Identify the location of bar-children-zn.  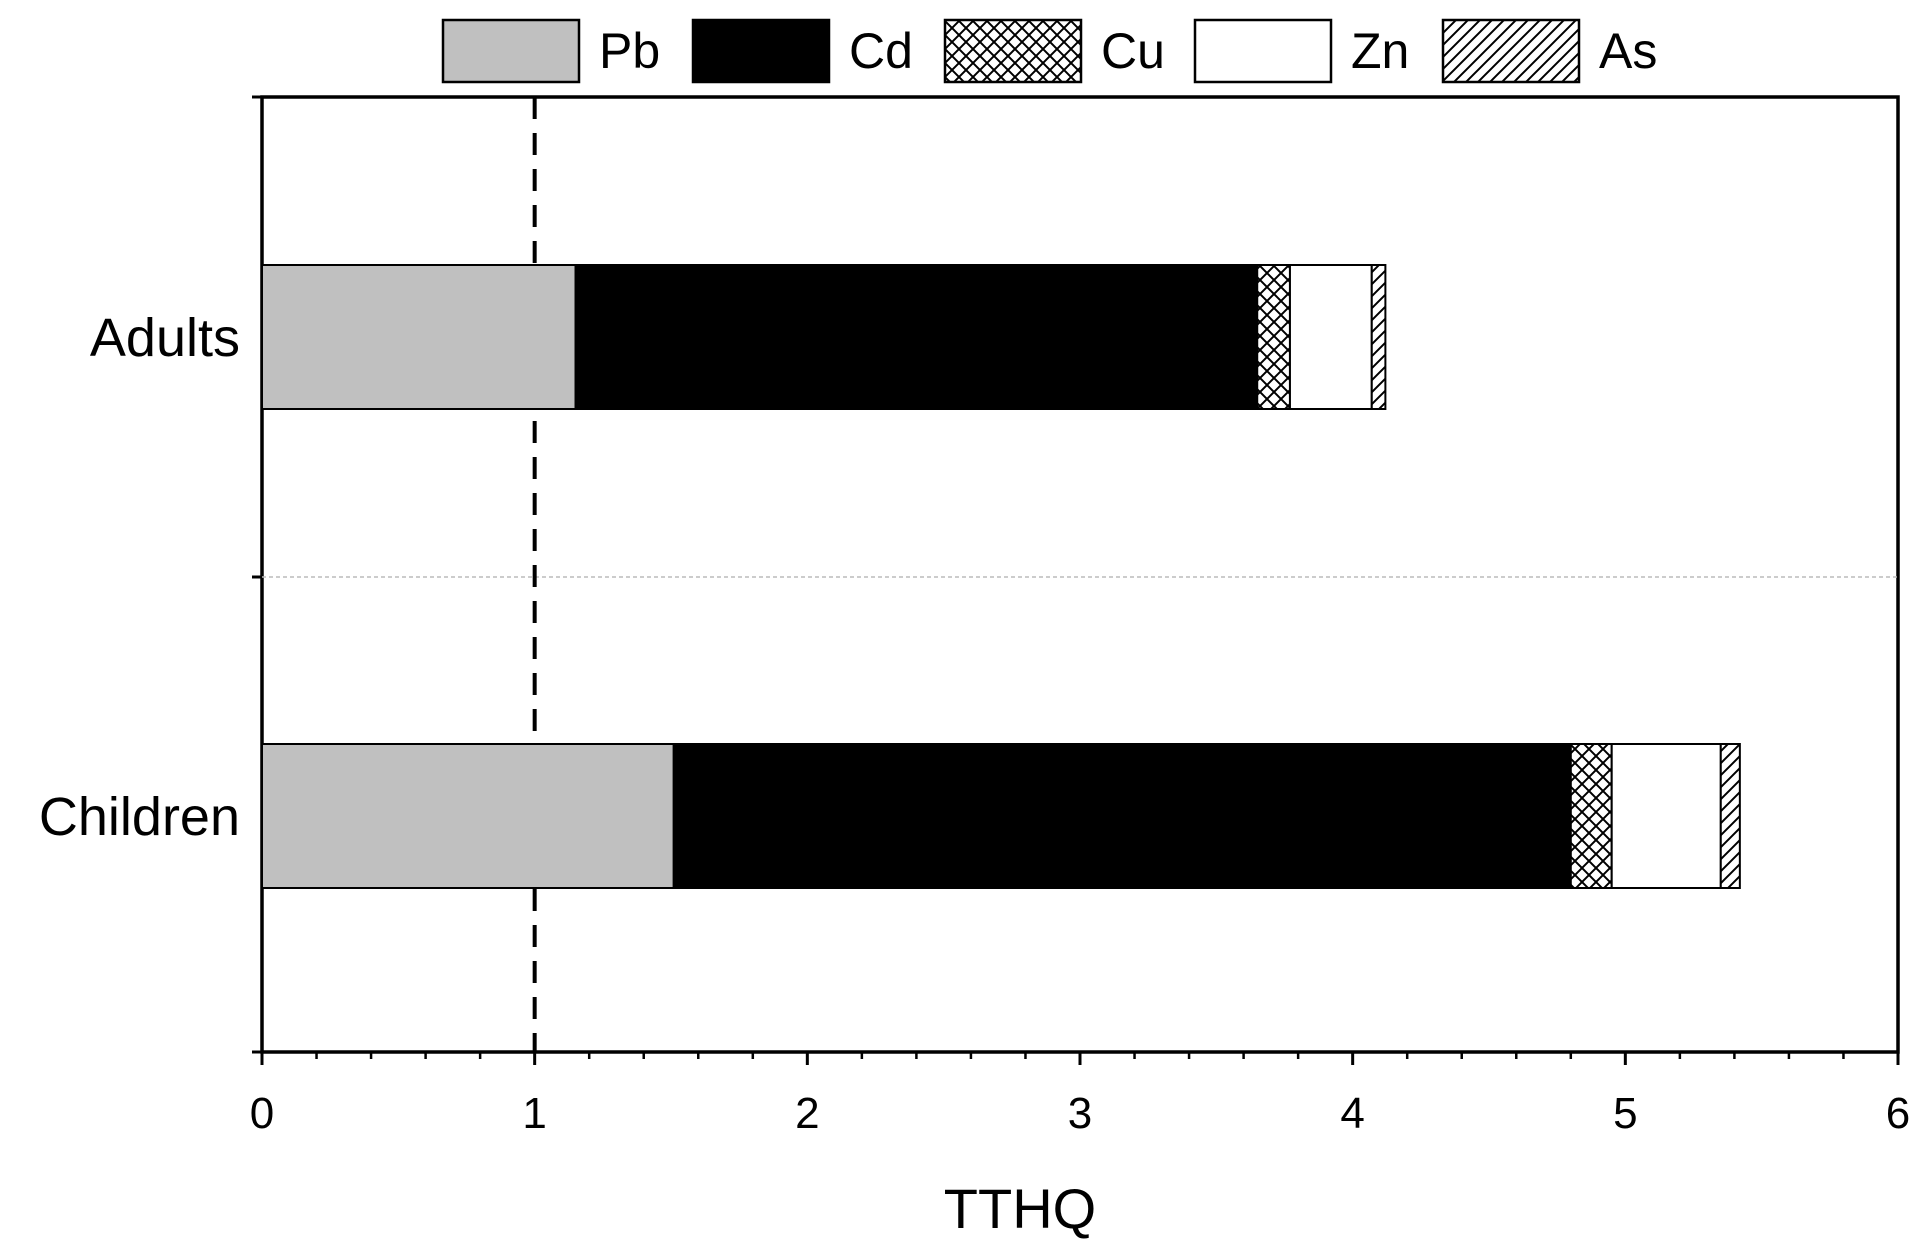
(1666, 816).